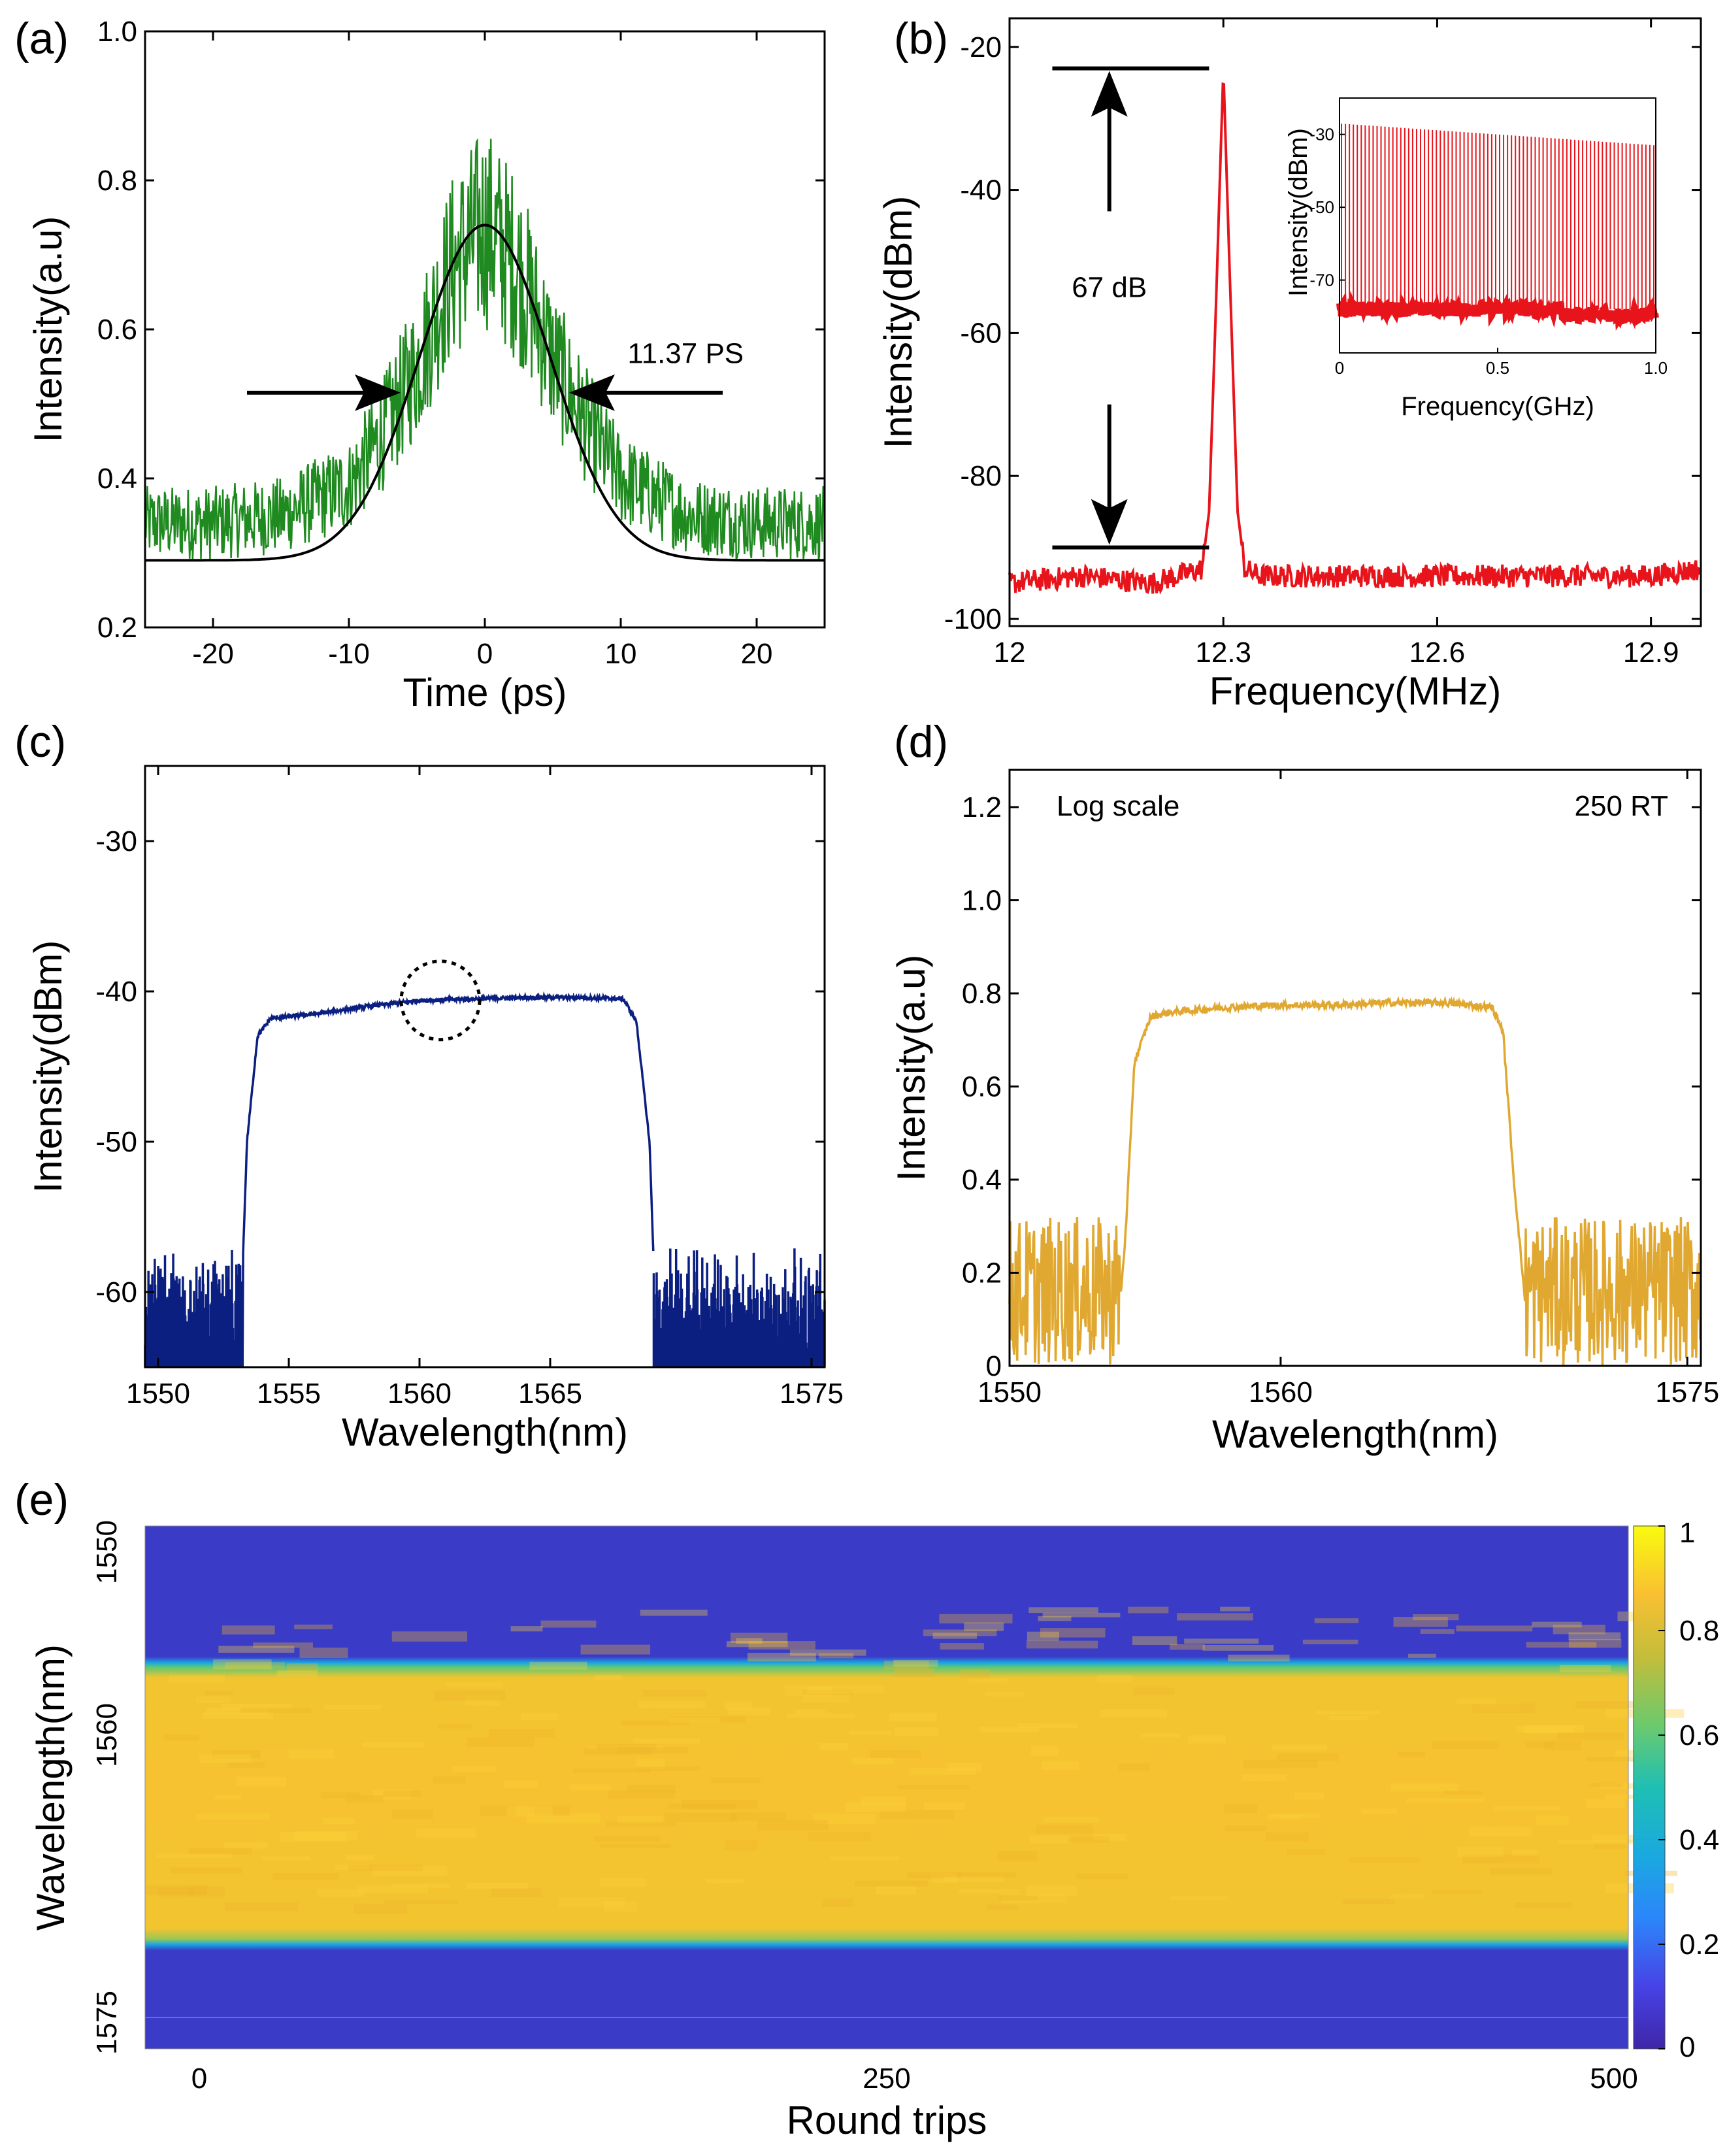  I want to click on panel-e-xtick-label: 250, so click(886, 2079).